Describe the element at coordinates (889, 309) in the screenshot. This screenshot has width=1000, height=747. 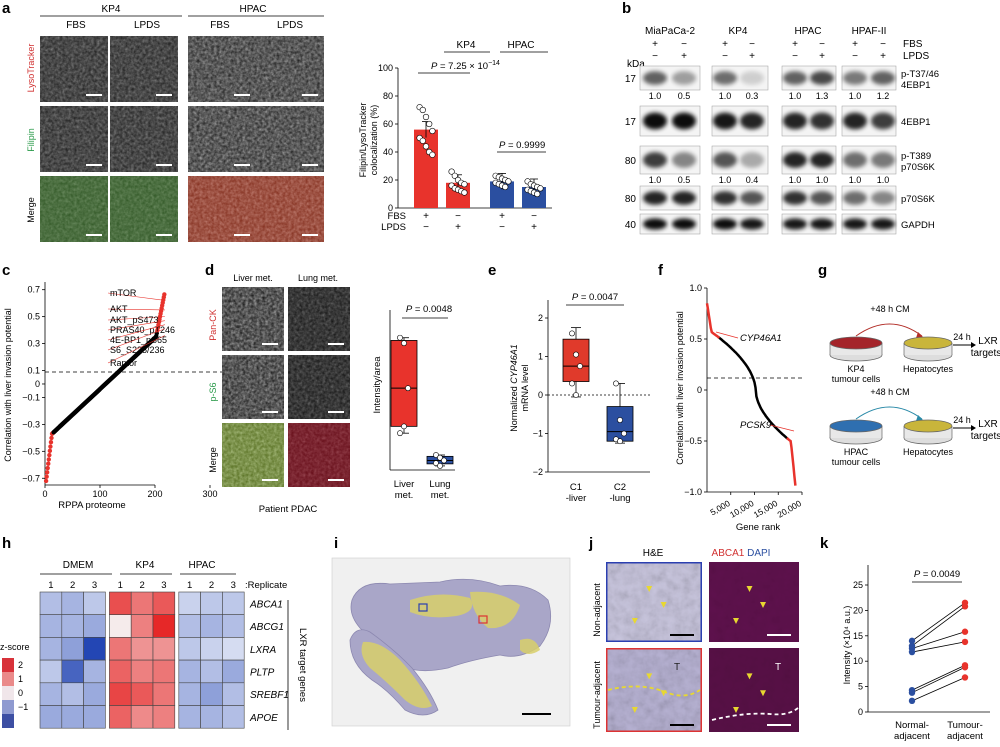
I see `g-cm-1: +48 h CM` at that location.